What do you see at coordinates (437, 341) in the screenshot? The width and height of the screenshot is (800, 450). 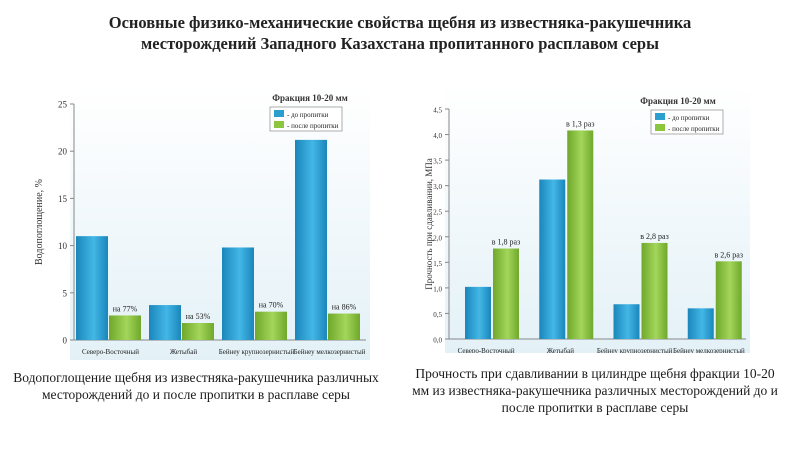 I see `chart2-y-tick-label: 0,0` at bounding box center [437, 341].